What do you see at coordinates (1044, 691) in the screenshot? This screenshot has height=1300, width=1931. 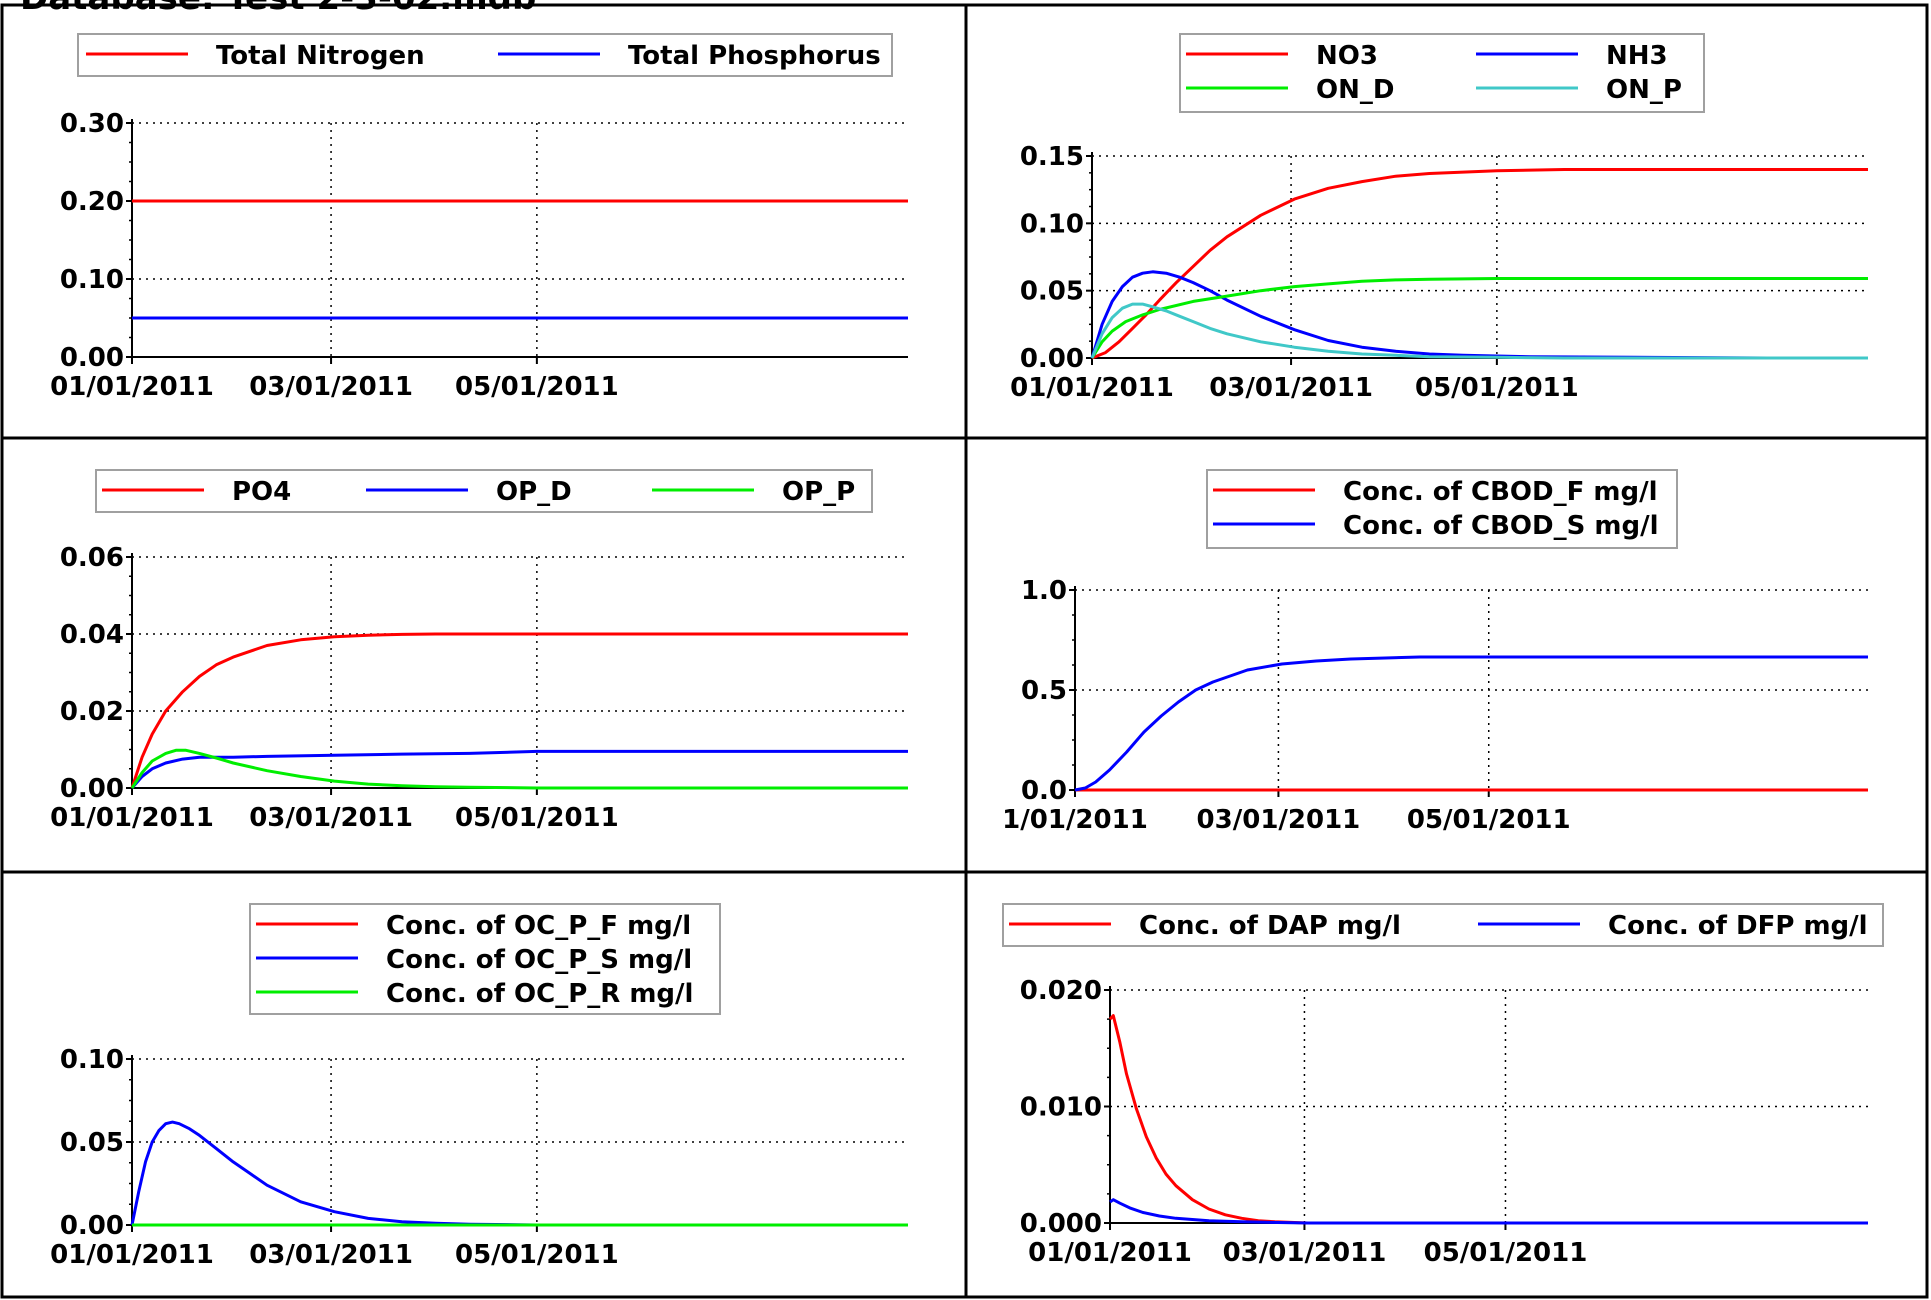 I see `y-tick-label: 0.5` at bounding box center [1044, 691].